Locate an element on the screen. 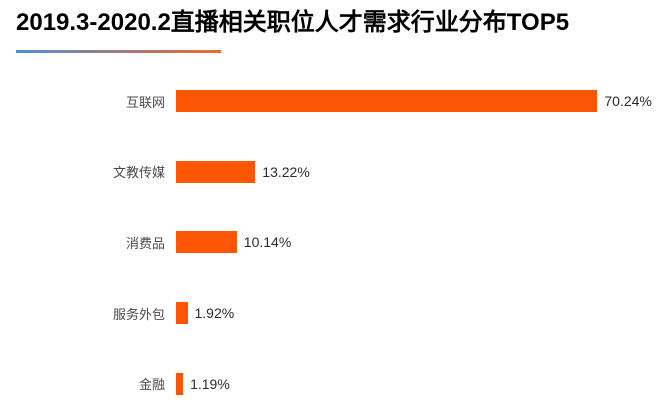 Image resolution: width=671 pixels, height=419 pixels. chart-title: 2019.3-2020.2直播相关职位人才需求行业分布TOP5 is located at coordinates (293, 22).